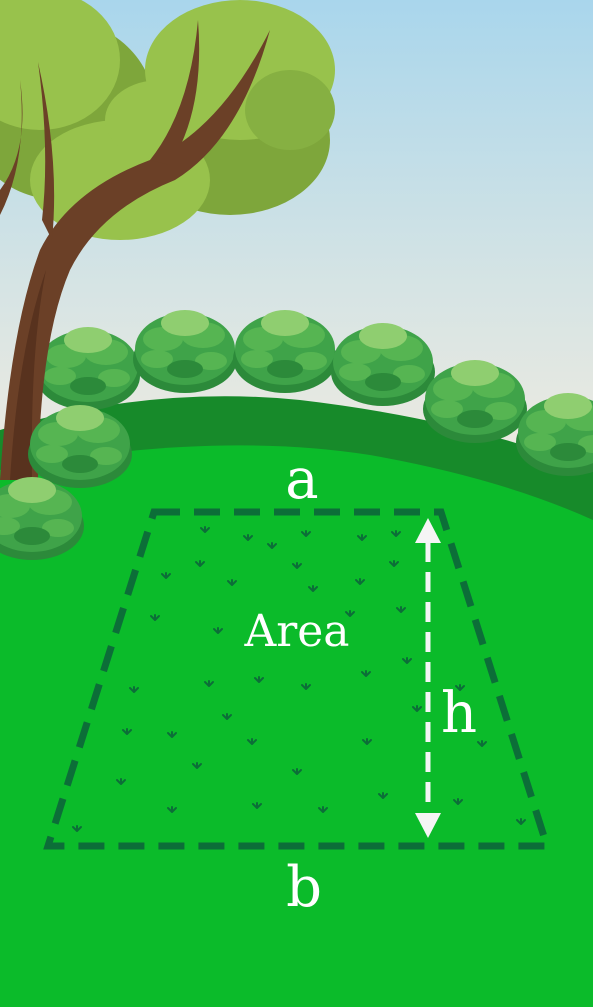 The width and height of the screenshot is (593, 1007). Describe the element at coordinates (428, 825) in the screenshot. I see `arrow-head-down` at that location.